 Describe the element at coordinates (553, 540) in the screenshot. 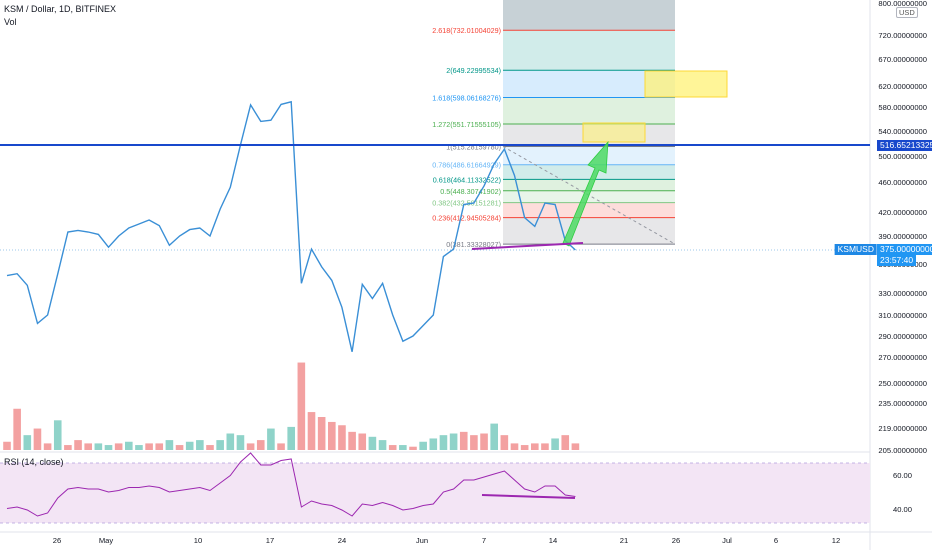

I see `time-axis-label: 14` at that location.